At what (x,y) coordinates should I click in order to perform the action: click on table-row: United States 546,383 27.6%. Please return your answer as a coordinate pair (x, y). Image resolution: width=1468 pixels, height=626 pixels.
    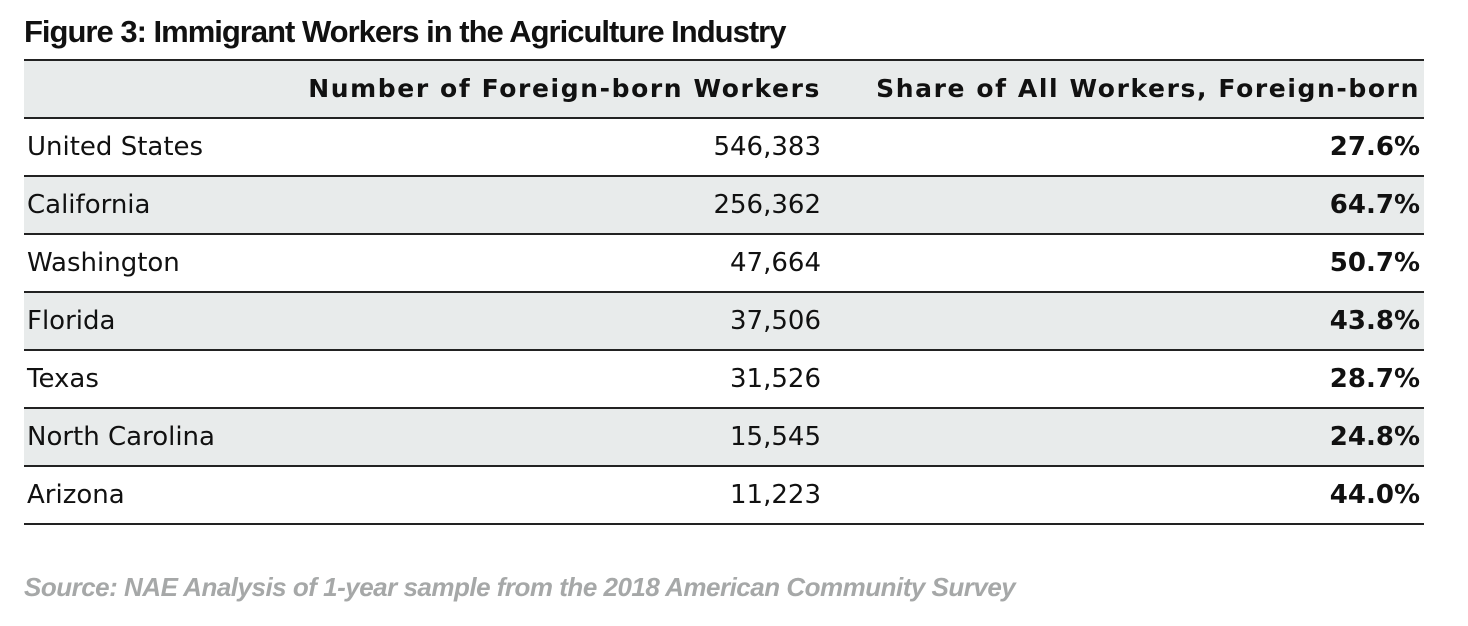
    Looking at the image, I should click on (724, 148).